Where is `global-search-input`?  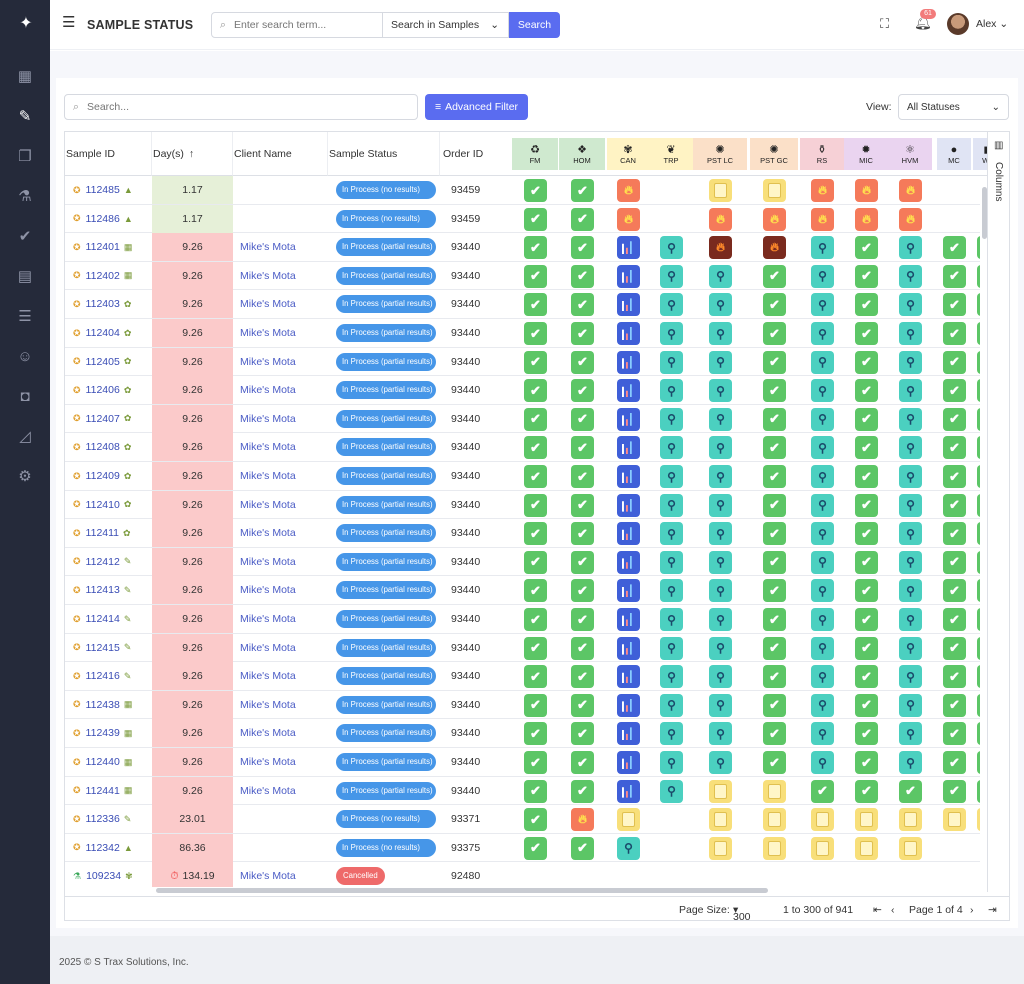
global-search-input is located at coordinates (306, 25).